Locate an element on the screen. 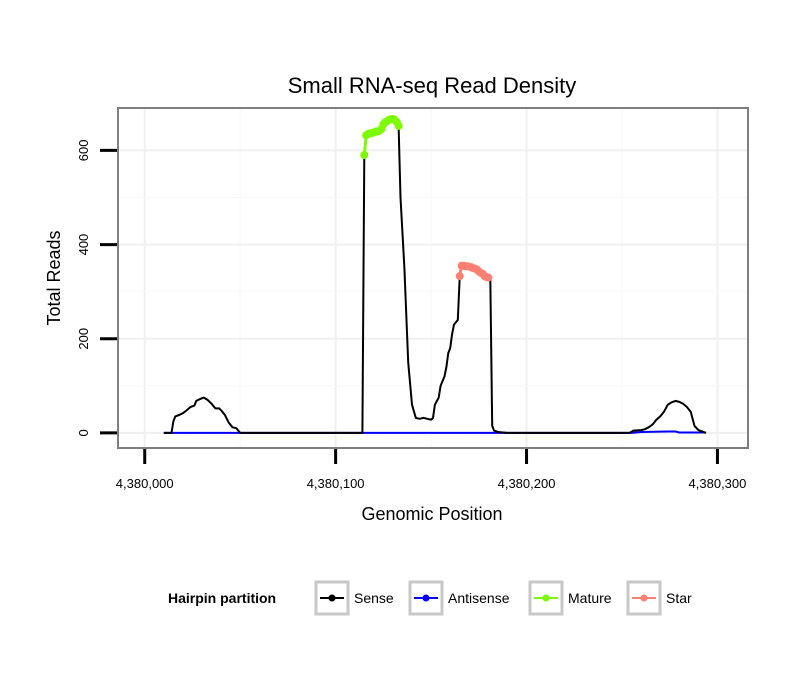 This screenshot has height=690, width=810. legend-label-antisense: Antisense is located at coordinates (479, 598).